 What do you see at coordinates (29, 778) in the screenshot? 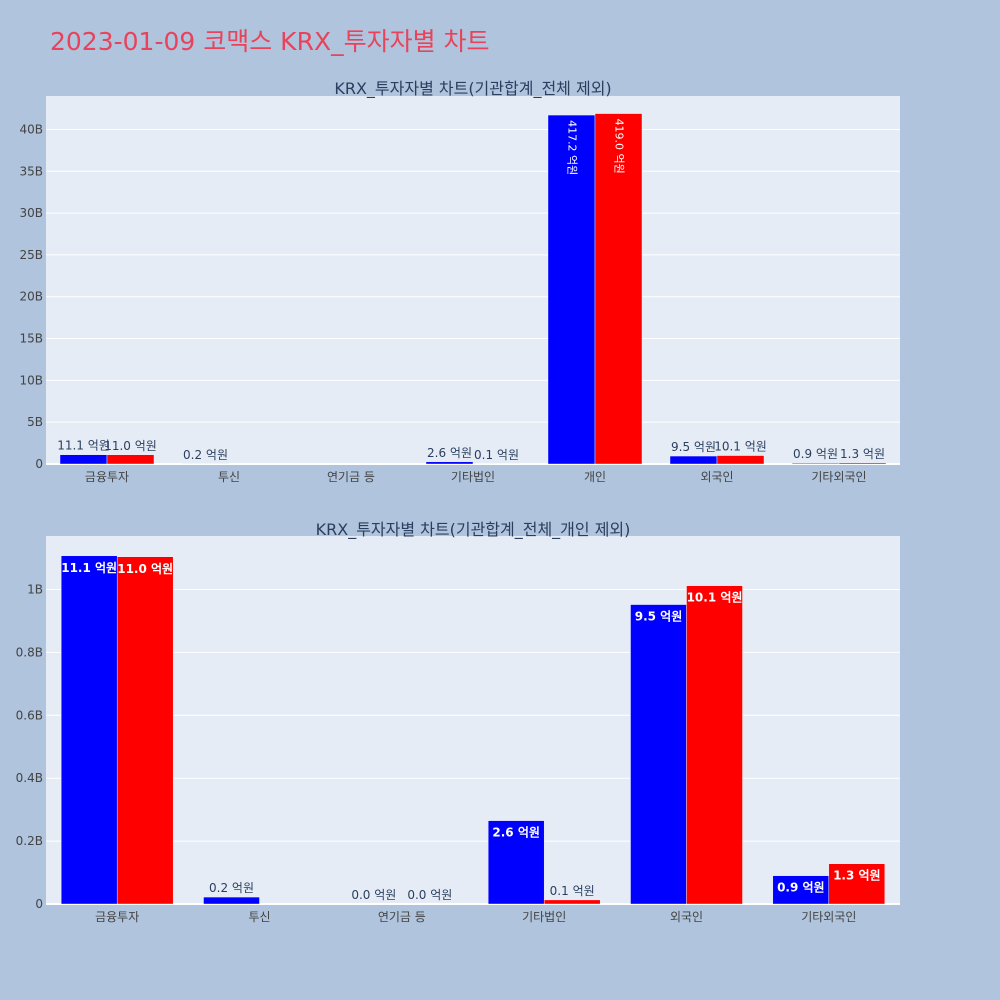
I see `y-tick-label: 0.4B` at bounding box center [29, 778].